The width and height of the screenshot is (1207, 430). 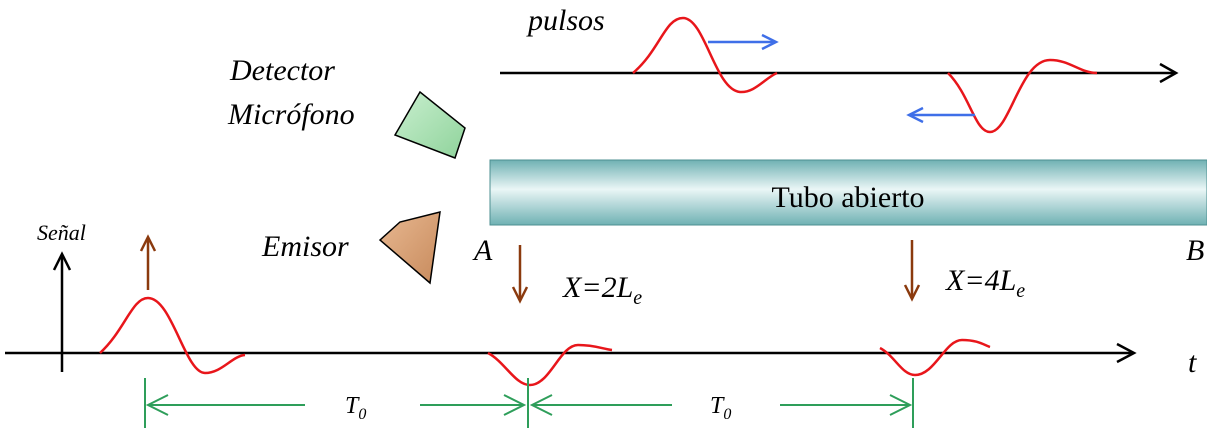 What do you see at coordinates (148, 262) in the screenshot?
I see `arrow-up` at bounding box center [148, 262].